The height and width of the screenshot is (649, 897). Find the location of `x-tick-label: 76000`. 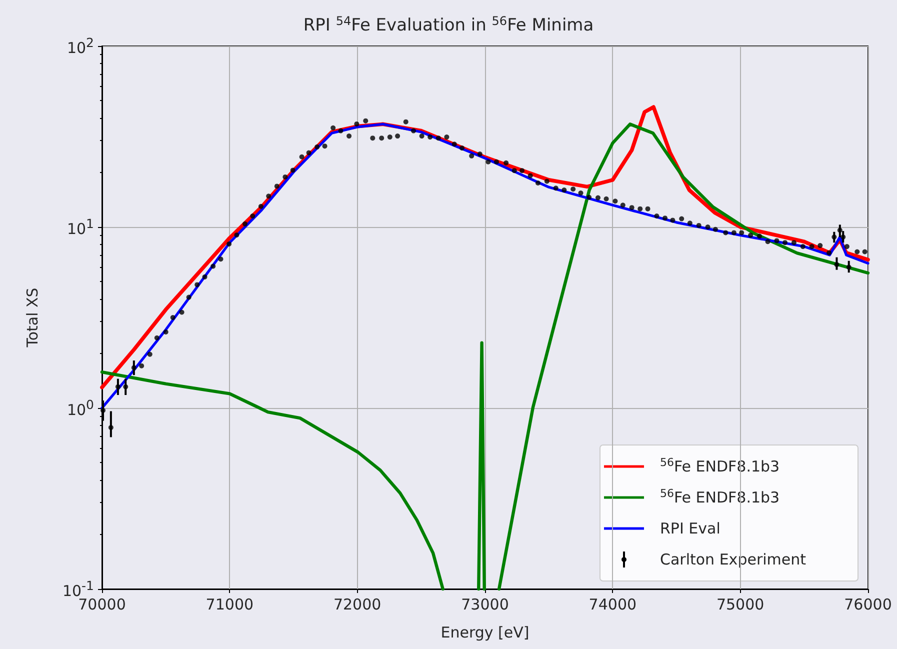

x-tick-label: 76000 is located at coordinates (868, 605).